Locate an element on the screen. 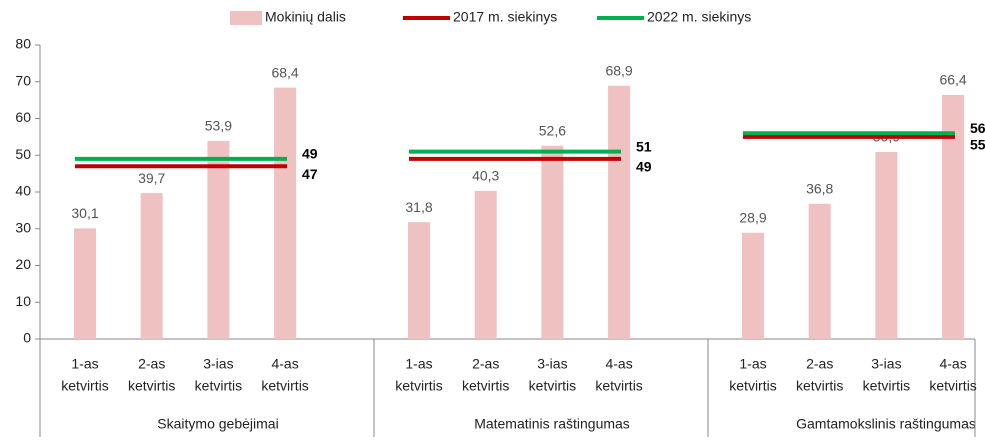  y-tick-label: 70 is located at coordinates (23, 80).